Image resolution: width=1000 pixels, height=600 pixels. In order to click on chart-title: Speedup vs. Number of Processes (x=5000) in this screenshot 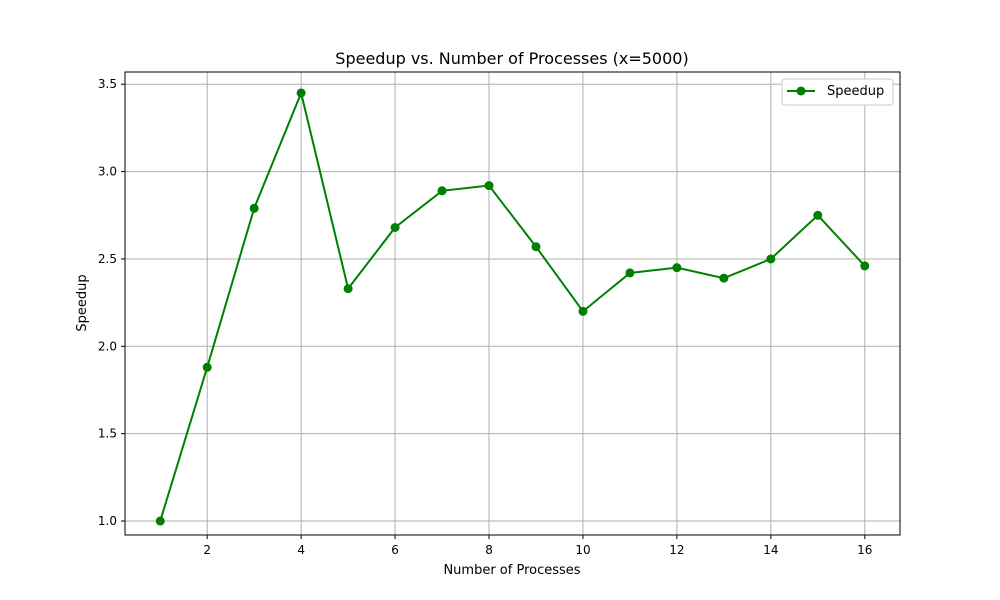, I will do `click(511, 58)`.